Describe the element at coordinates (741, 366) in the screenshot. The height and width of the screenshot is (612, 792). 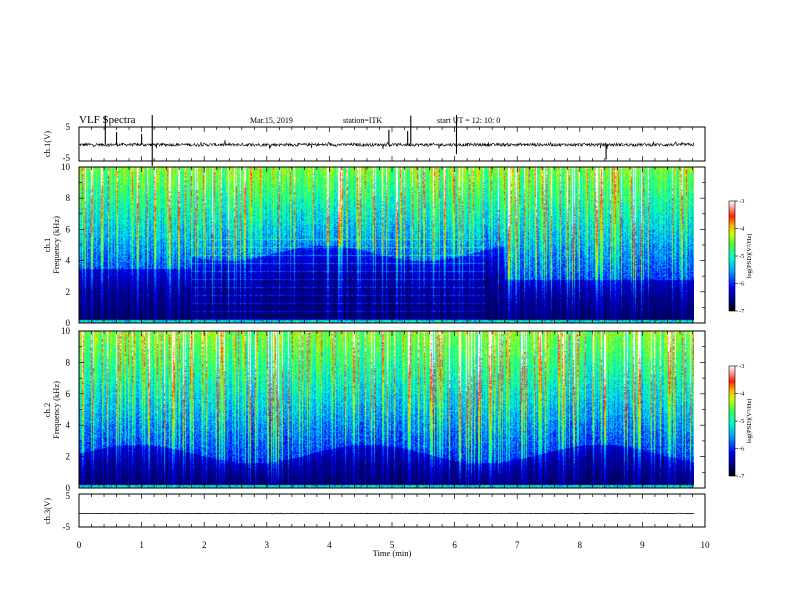
I see `ch2-colorbar-tick-label: -3` at that location.